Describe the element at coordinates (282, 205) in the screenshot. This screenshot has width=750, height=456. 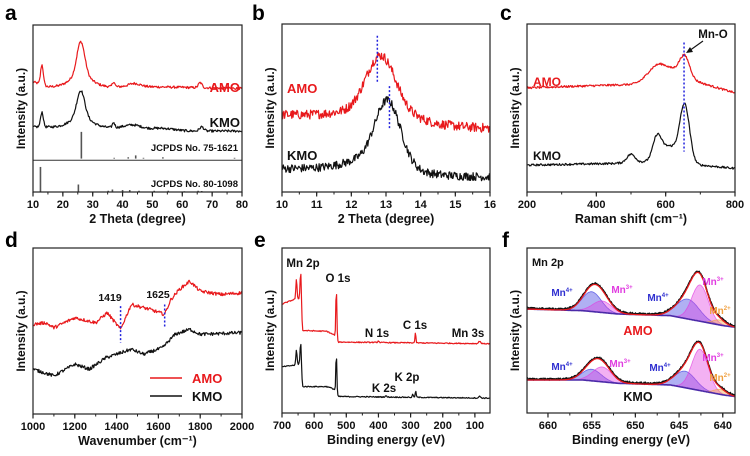
I see `x-tick-label: 10` at that location.